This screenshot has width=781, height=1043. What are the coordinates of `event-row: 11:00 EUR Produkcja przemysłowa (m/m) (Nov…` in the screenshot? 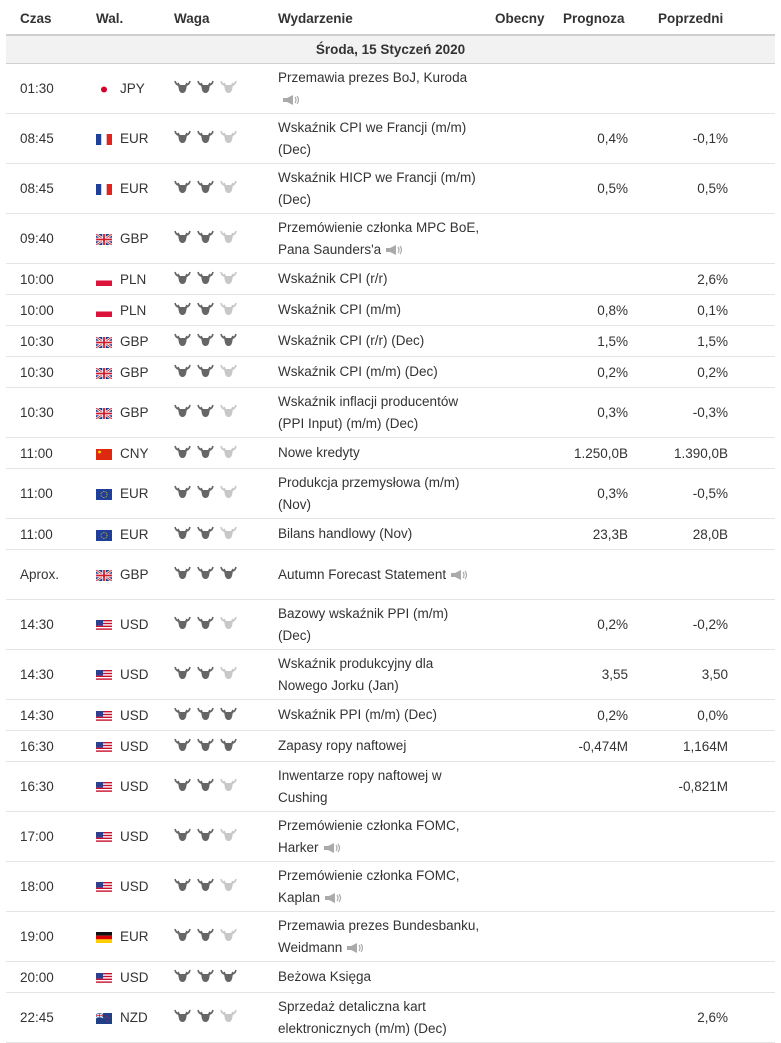 It's located at (390, 494).